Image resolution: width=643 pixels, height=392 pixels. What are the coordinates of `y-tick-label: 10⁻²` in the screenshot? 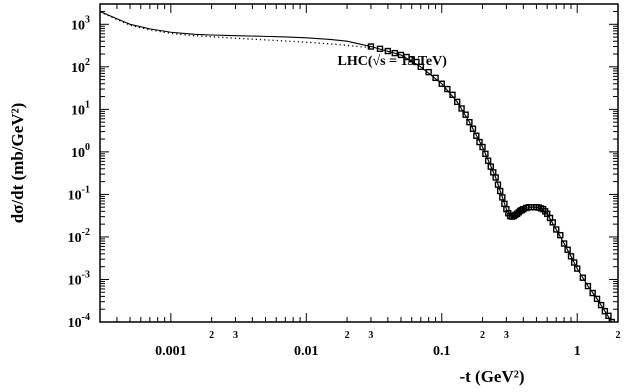 It's located at (79, 236).